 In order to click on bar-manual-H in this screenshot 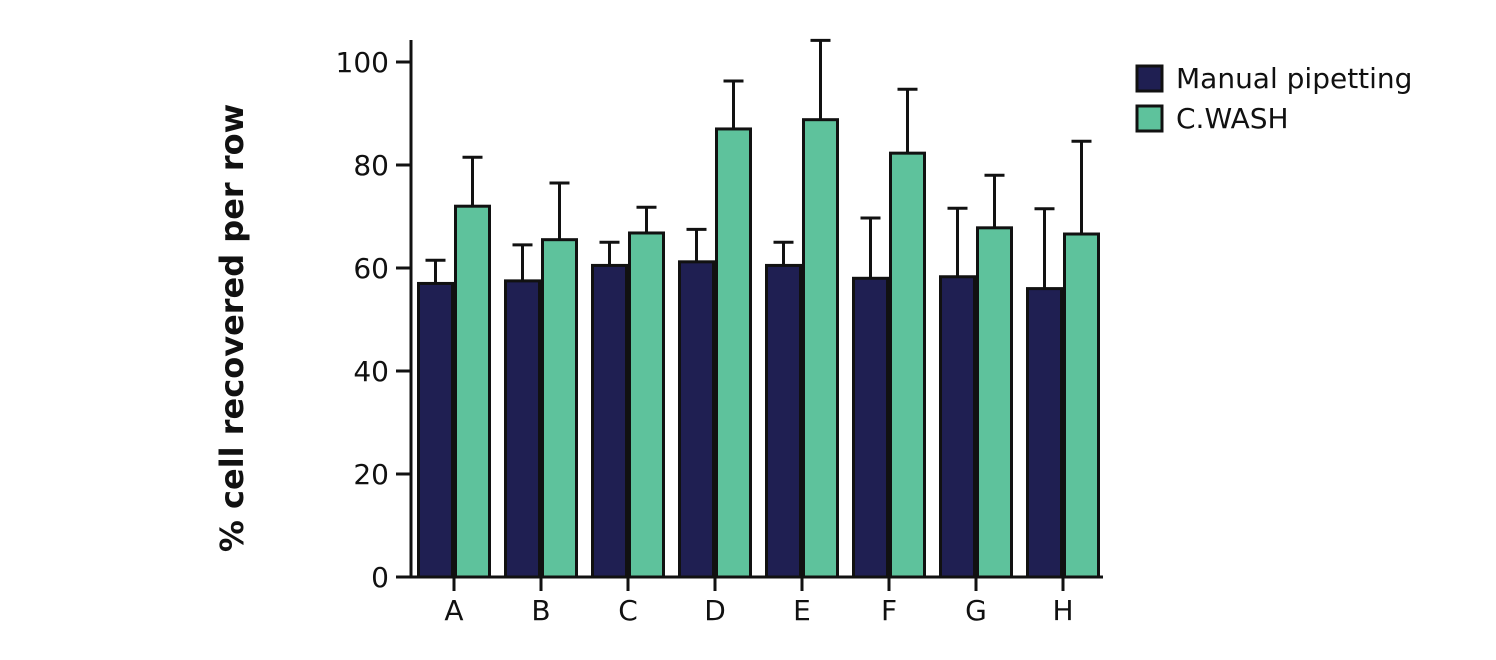, I will do `click(1044, 433)`.